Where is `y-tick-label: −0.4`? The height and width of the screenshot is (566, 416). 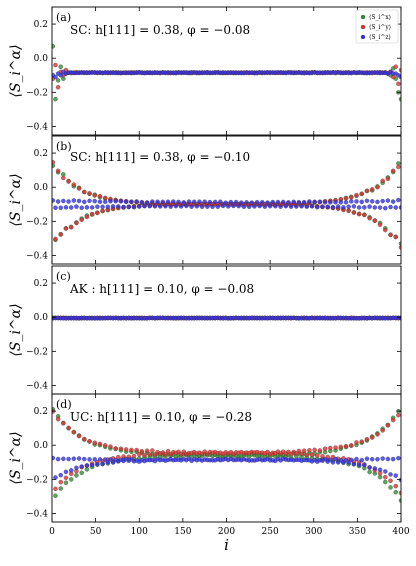
y-tick-label: −0.4 is located at coordinates (37, 386).